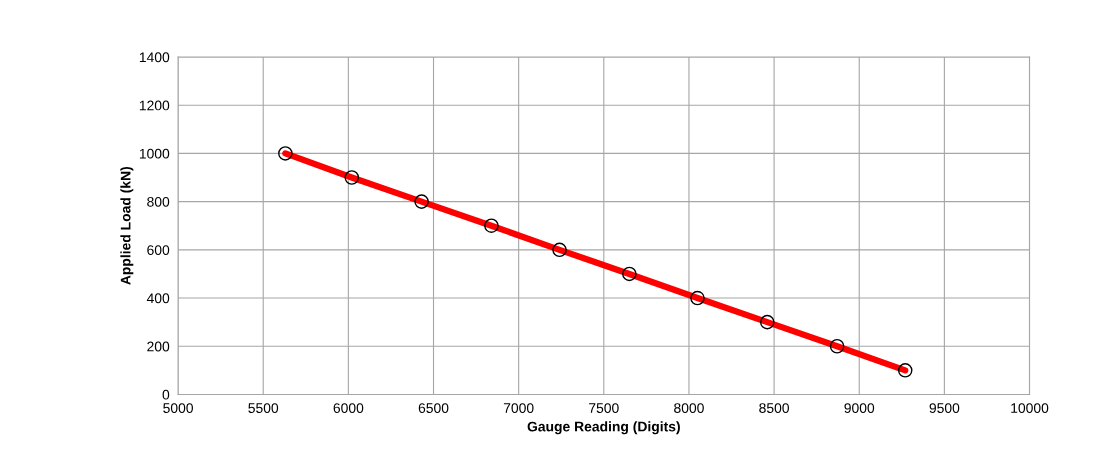 Image resolution: width=1113 pixels, height=456 pixels. I want to click on x-tick-label: 5500, so click(263, 408).